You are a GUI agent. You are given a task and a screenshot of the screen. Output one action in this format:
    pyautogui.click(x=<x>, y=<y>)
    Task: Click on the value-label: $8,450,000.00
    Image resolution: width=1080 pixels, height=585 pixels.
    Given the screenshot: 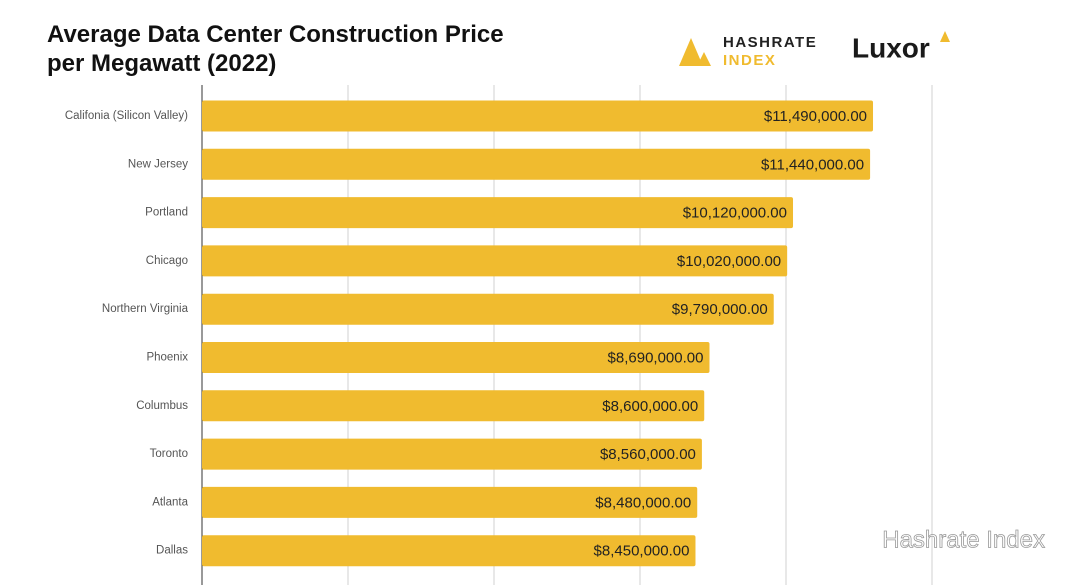 What is the action you would take?
    pyautogui.click(x=642, y=551)
    